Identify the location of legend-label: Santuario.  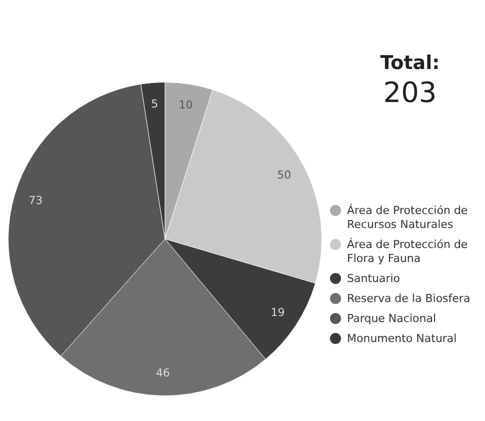
(373, 279).